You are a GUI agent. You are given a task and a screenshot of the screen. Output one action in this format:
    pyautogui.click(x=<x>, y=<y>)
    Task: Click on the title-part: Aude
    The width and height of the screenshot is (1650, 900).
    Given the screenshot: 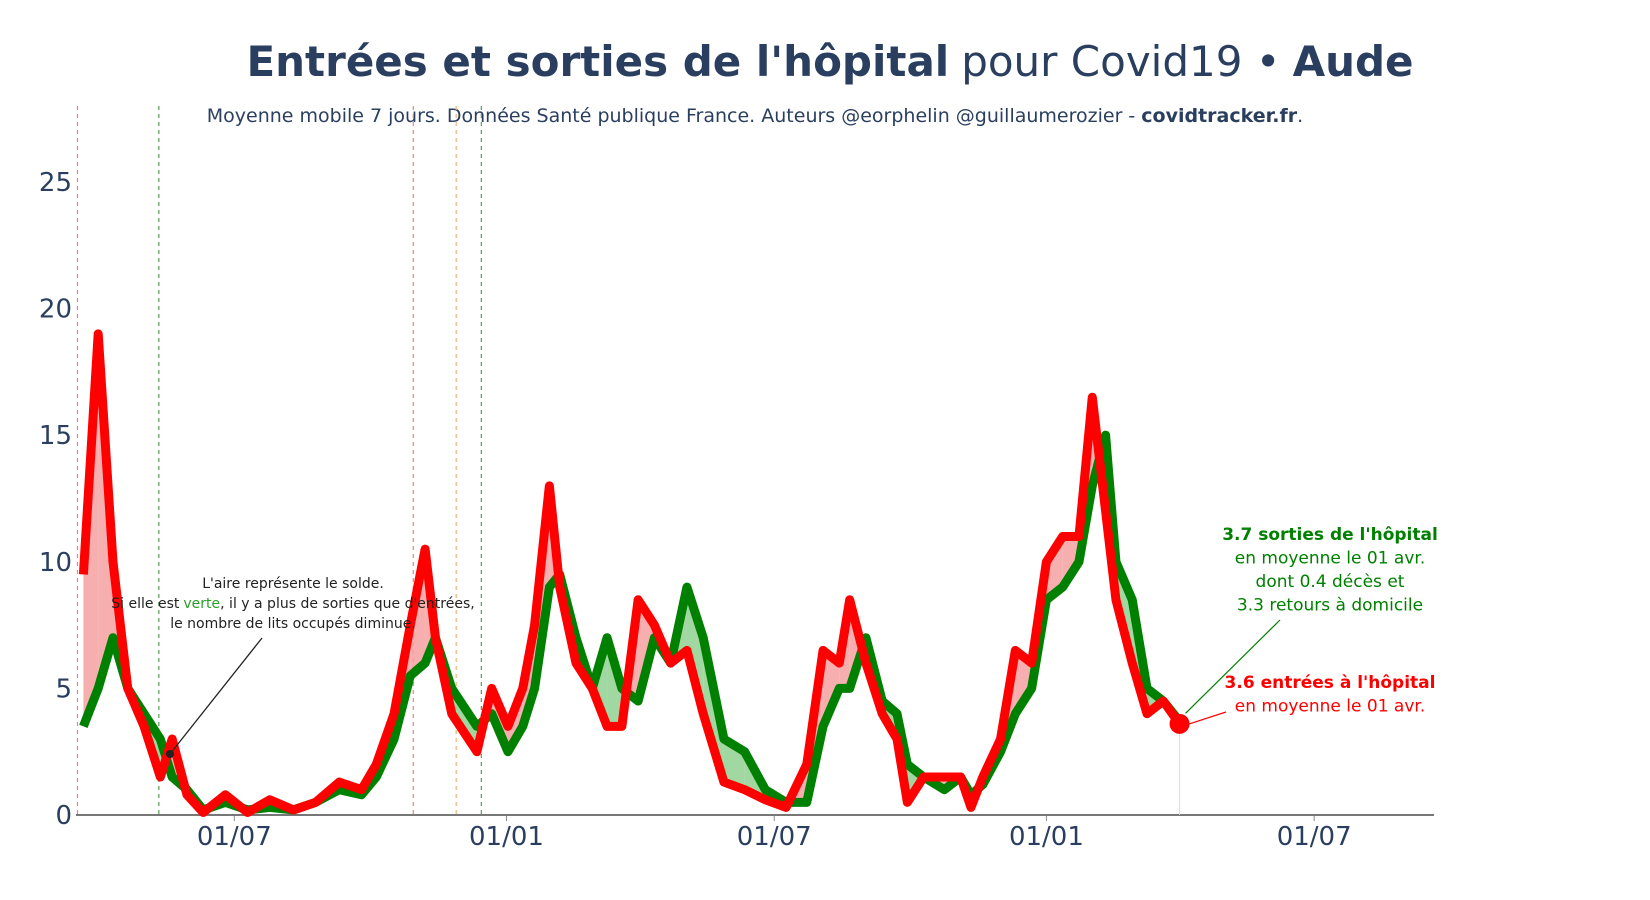 What is the action you would take?
    pyautogui.click(x=1353, y=61)
    